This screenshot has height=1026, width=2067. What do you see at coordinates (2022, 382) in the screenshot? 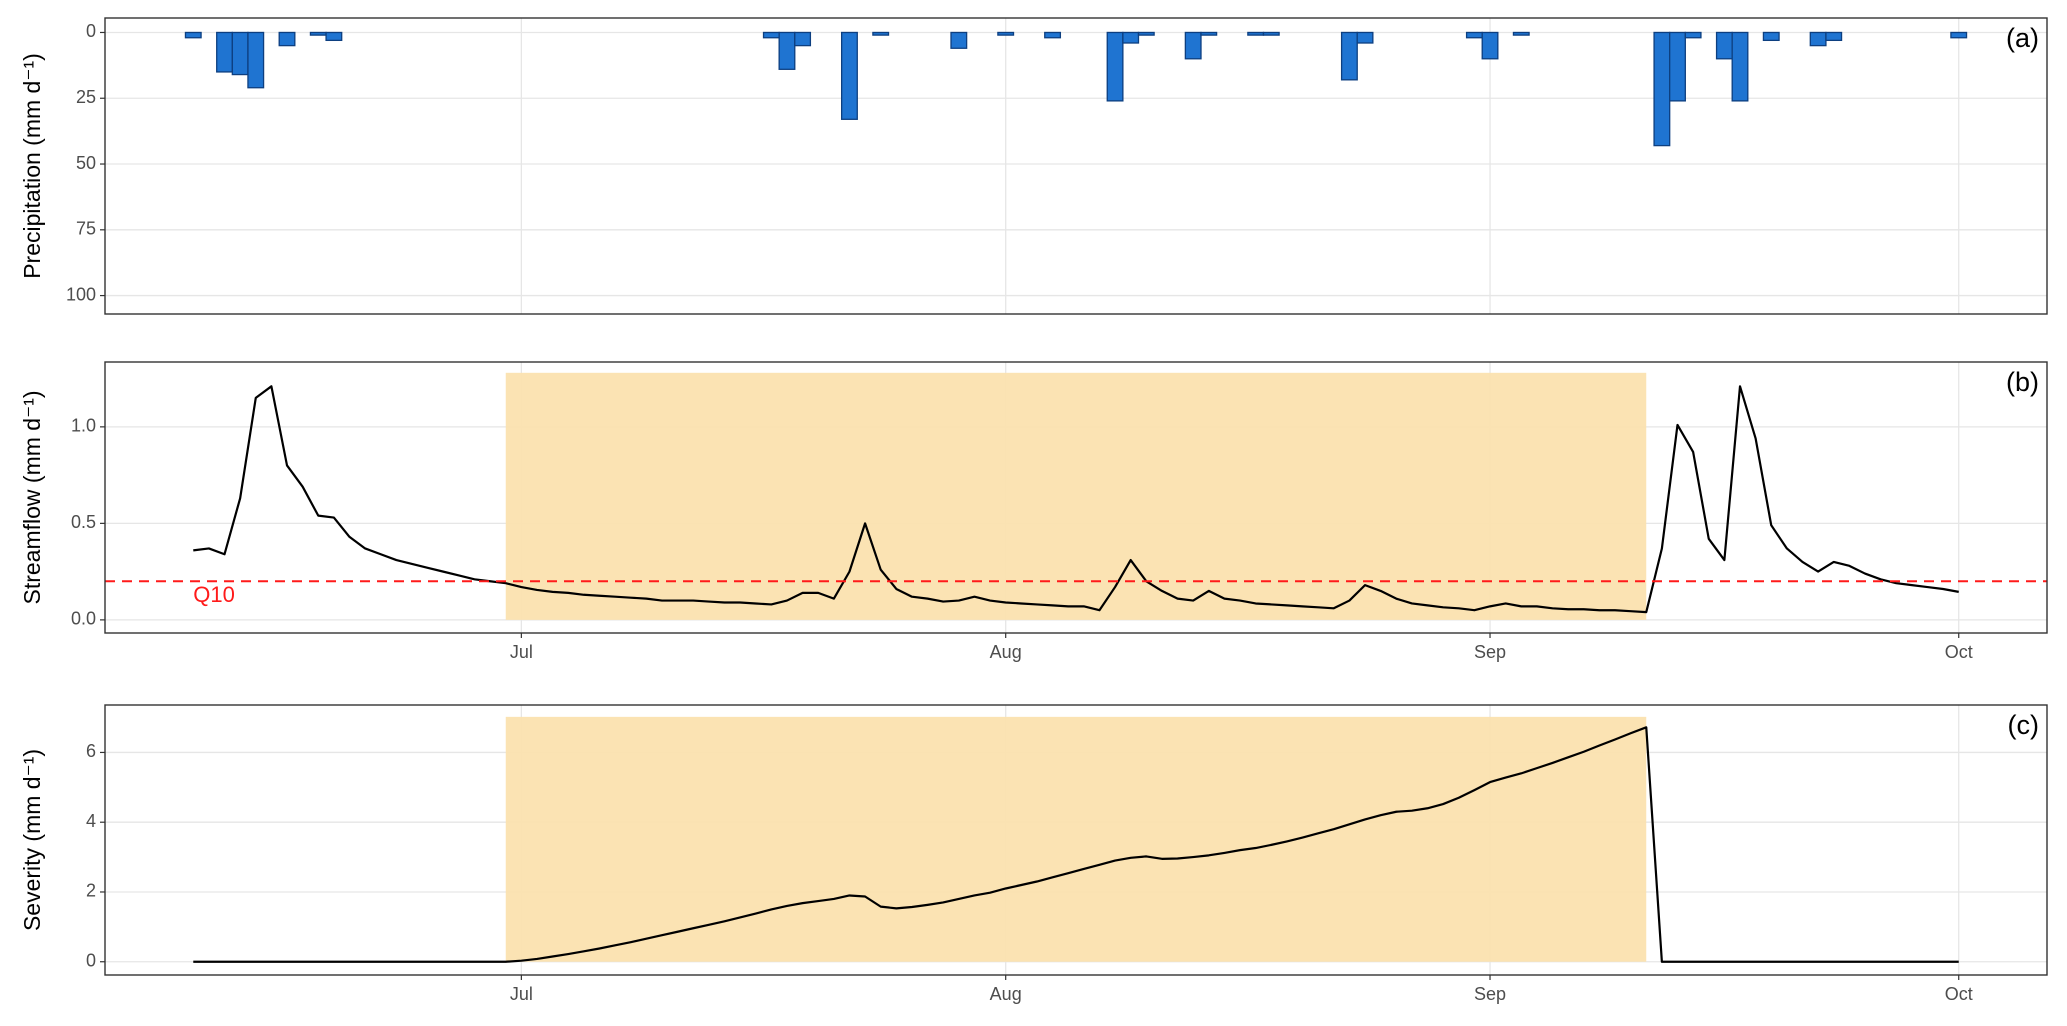
I see `panel-label: (b)` at bounding box center [2022, 382].